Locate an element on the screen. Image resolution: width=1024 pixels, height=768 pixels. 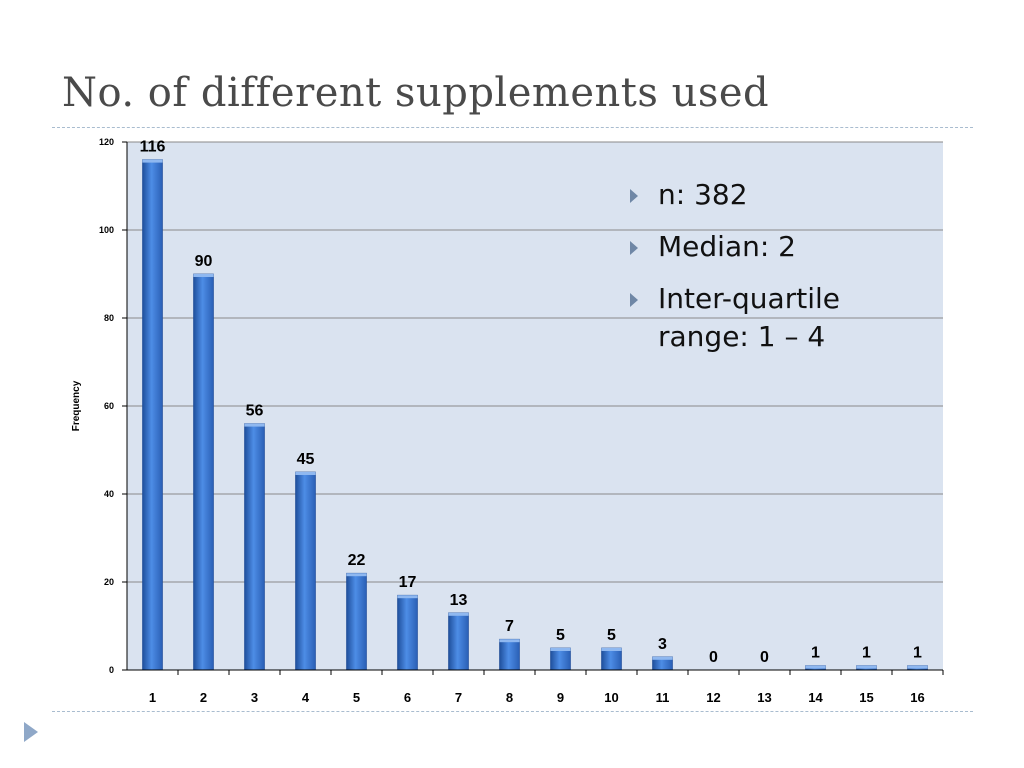
stat-median: Median: 2 is located at coordinates (727, 246).